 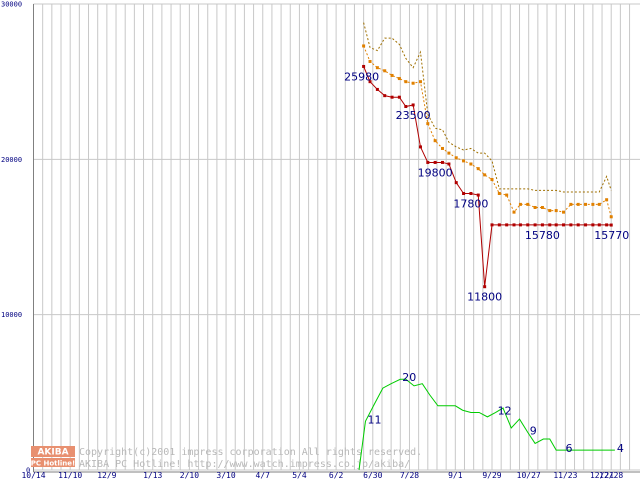 What do you see at coordinates (470, 204) in the screenshot?
I see `data-label: 17800` at bounding box center [470, 204].